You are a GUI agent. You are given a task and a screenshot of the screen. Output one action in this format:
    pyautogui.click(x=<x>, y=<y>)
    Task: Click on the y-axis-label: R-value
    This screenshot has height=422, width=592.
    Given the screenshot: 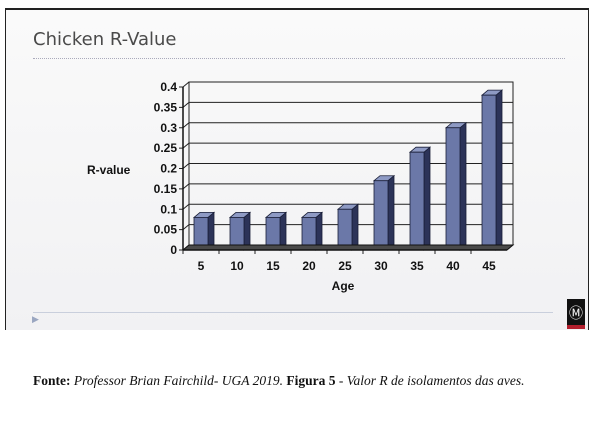 What is the action you would take?
    pyautogui.click(x=109, y=170)
    